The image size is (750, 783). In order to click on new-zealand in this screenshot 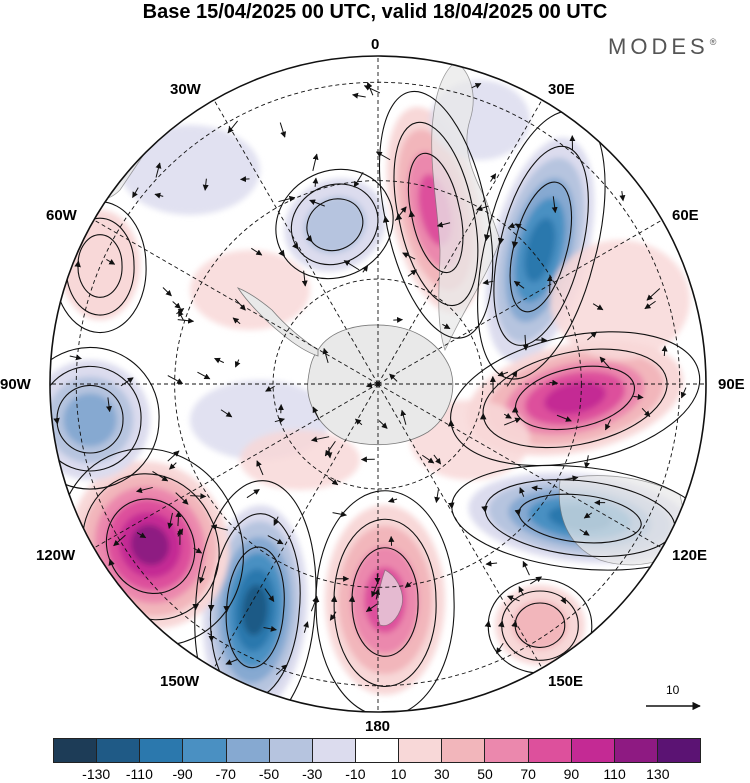, I will do `click(390, 598)`.